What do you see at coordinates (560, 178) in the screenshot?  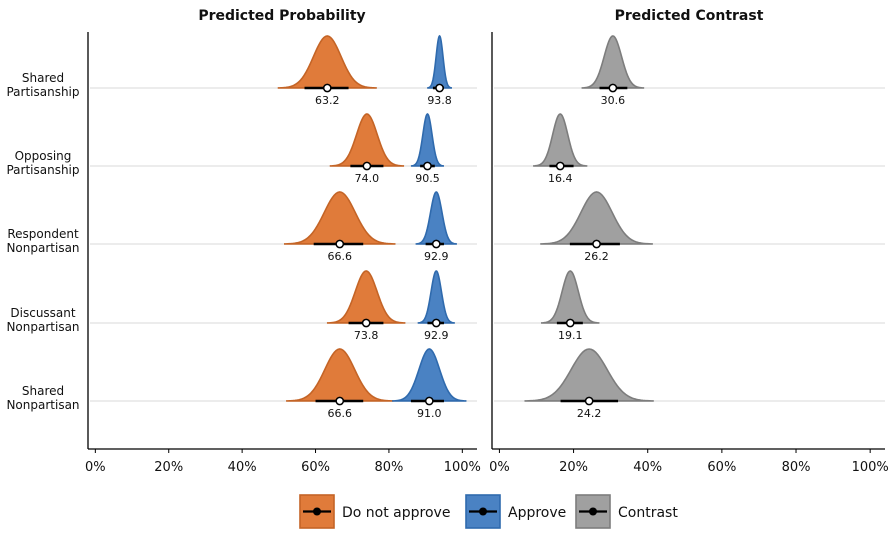 I see `value-label: 16.4` at bounding box center [560, 178].